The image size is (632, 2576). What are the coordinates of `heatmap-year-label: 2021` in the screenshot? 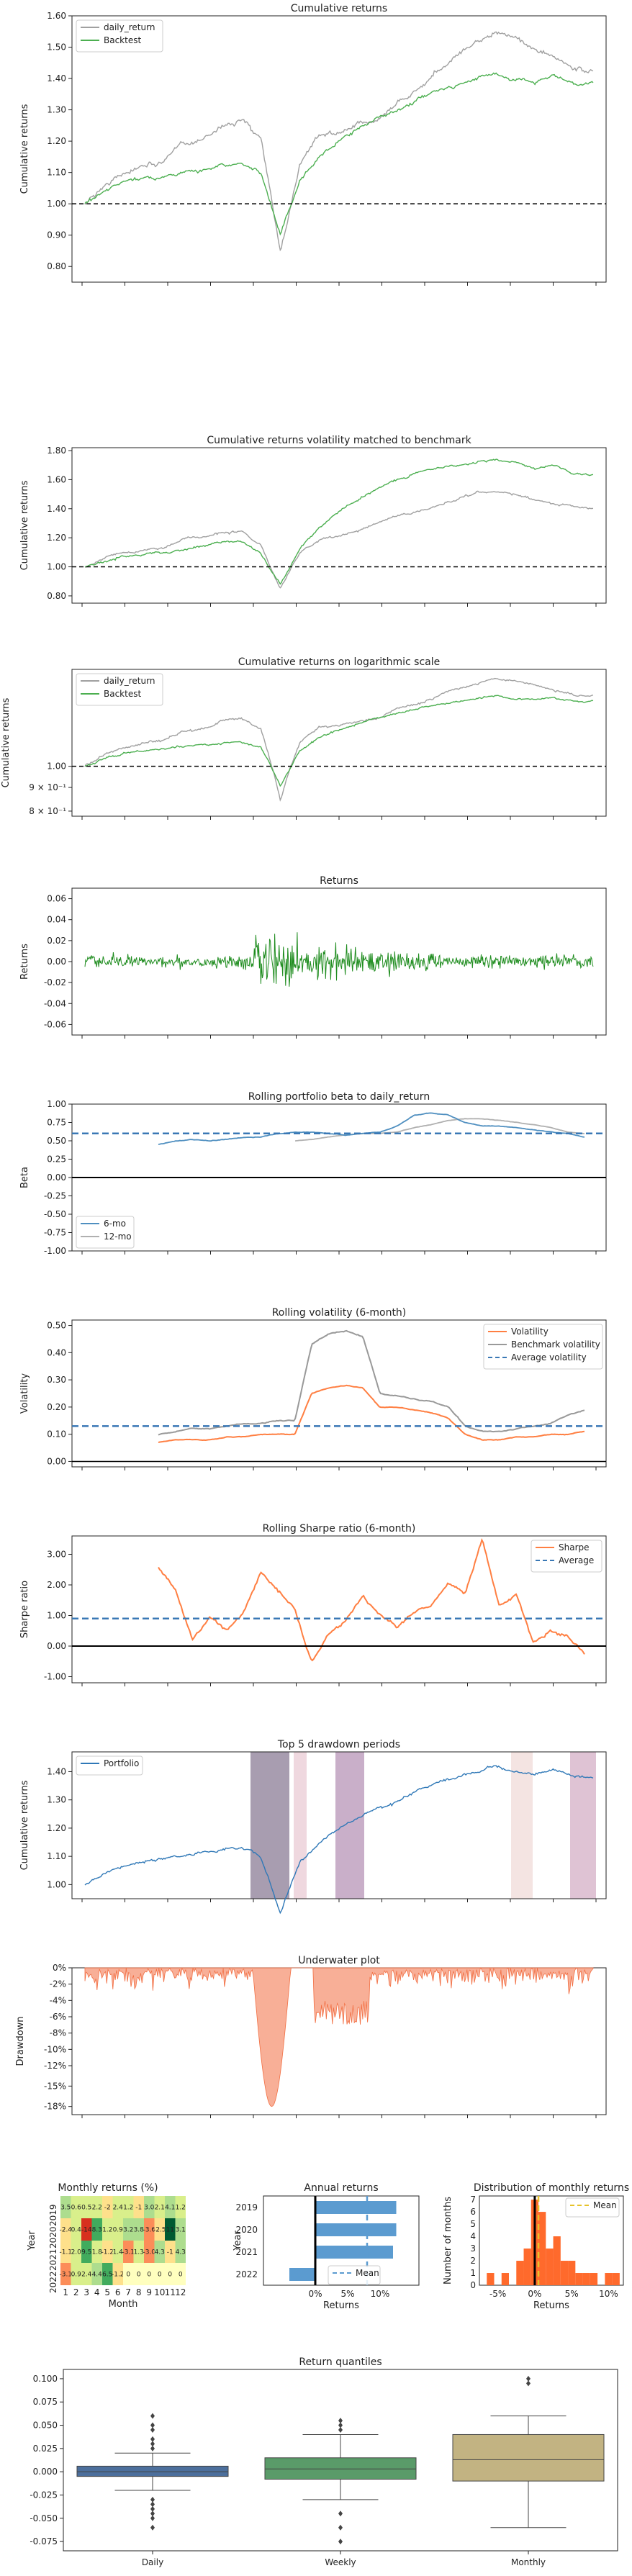 It's located at (53, 2260).